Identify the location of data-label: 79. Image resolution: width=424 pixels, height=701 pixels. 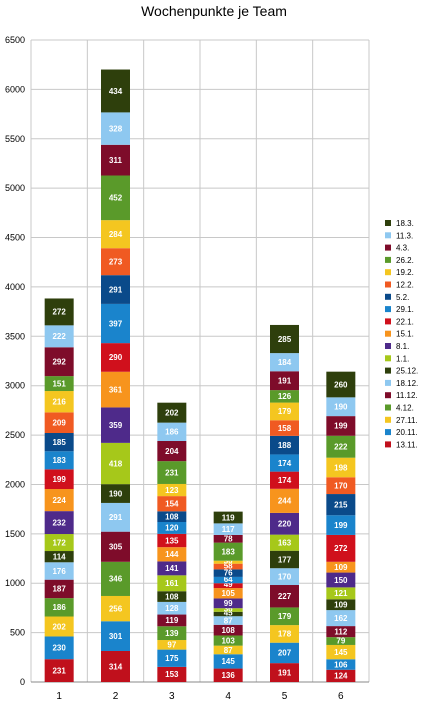
(340, 641).